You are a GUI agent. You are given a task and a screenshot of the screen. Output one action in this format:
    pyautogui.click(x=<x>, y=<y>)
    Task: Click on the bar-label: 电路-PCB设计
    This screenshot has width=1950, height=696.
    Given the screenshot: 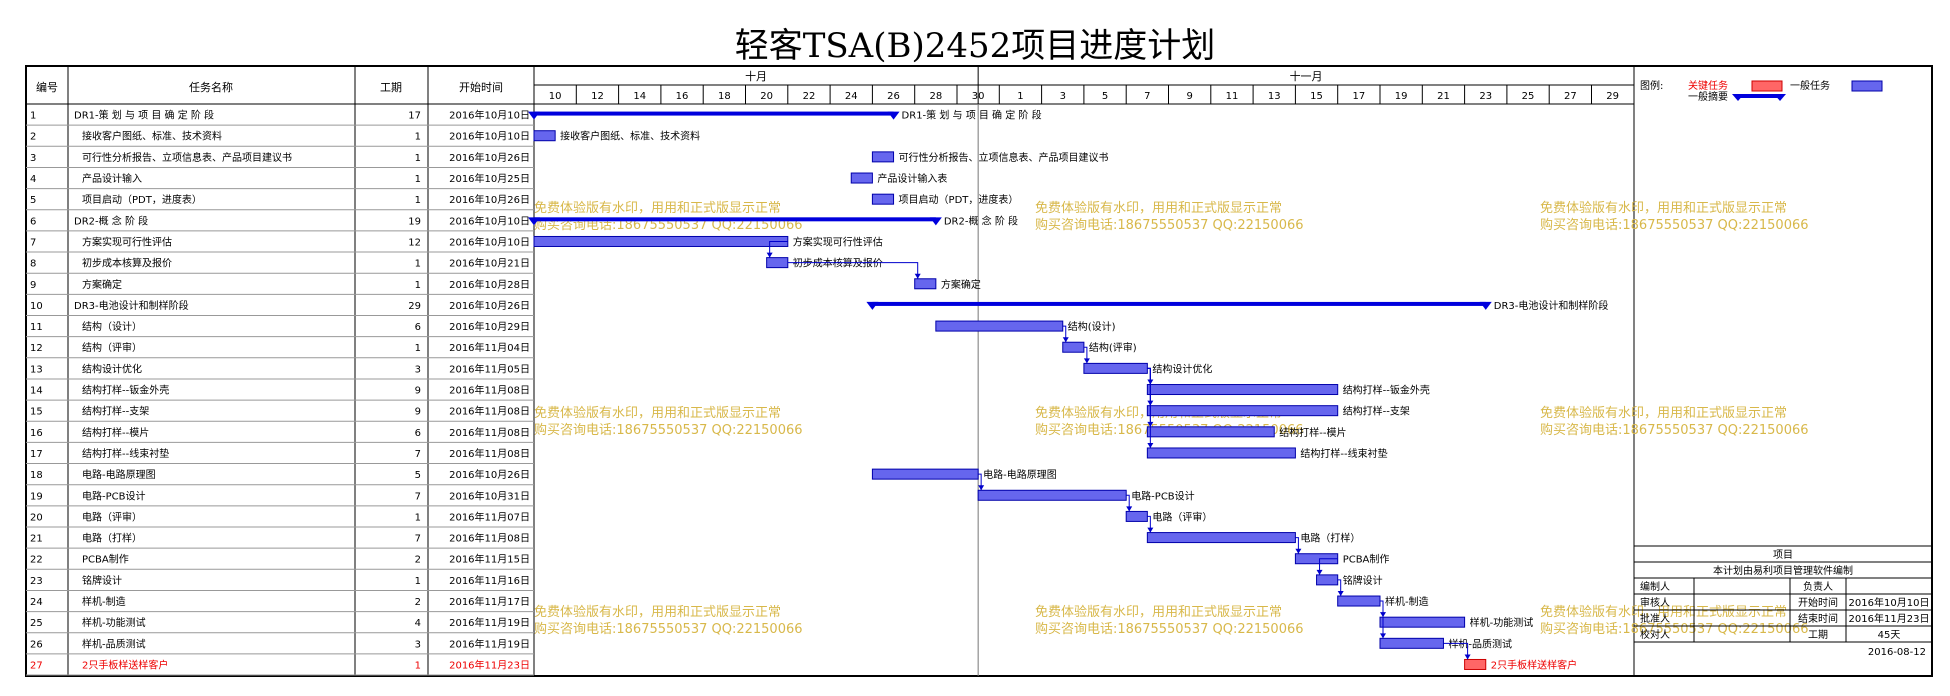 What is the action you would take?
    pyautogui.click(x=1162, y=495)
    